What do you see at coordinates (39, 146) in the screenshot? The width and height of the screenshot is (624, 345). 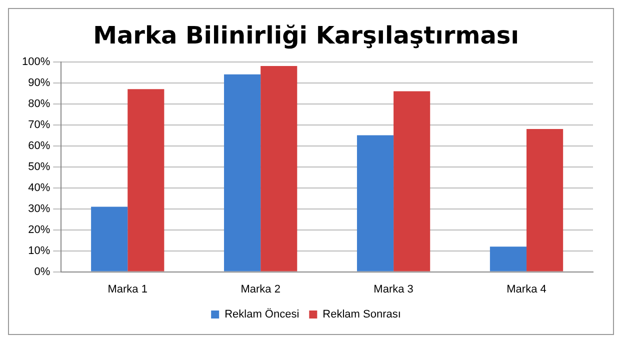 I see `y-tick-label: 60%` at bounding box center [39, 146].